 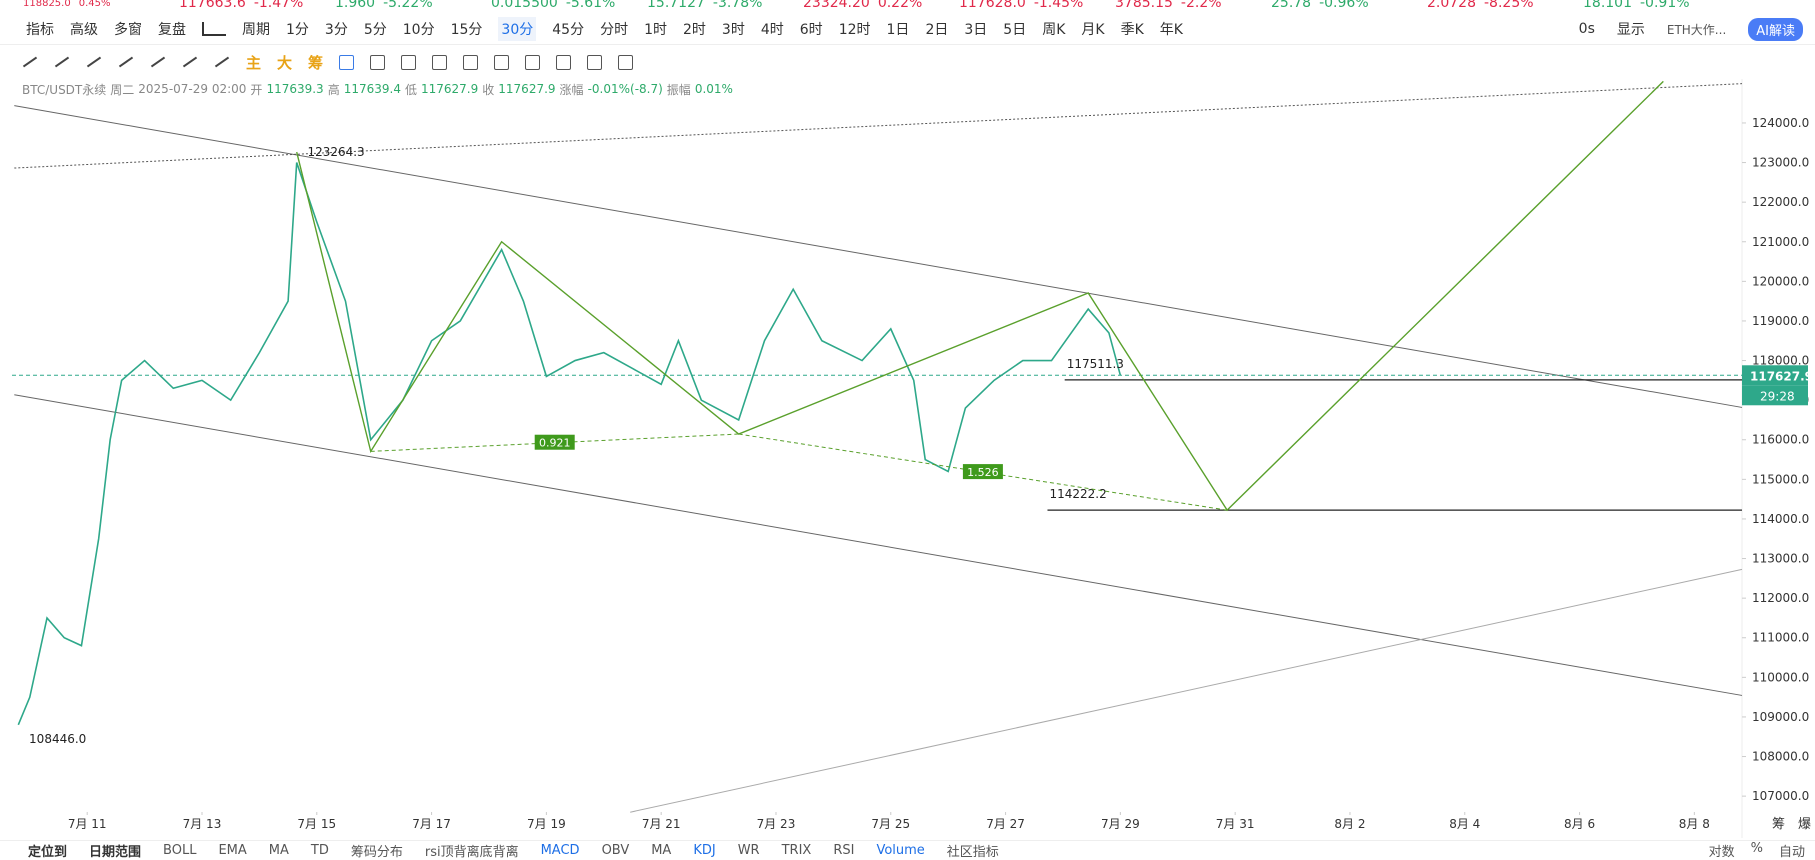 What do you see at coordinates (408, 5) in the screenshot?
I see `ticker-change: -5.22%` at bounding box center [408, 5].